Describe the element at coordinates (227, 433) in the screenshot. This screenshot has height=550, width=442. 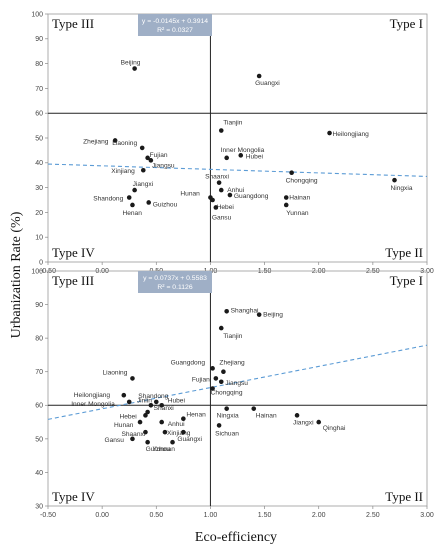
I see `data-label-sichuan: Sichuan` at that location.